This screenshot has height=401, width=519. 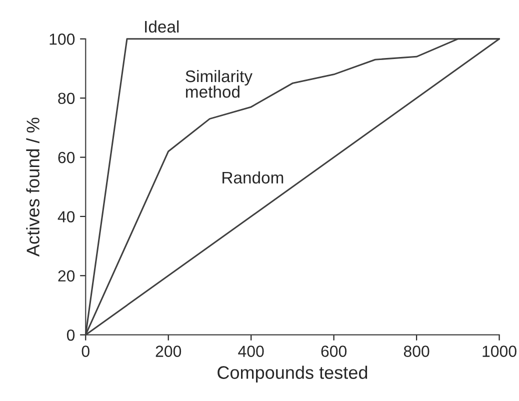 What do you see at coordinates (499, 351) in the screenshot?
I see `x-tick-label: 1000` at bounding box center [499, 351].